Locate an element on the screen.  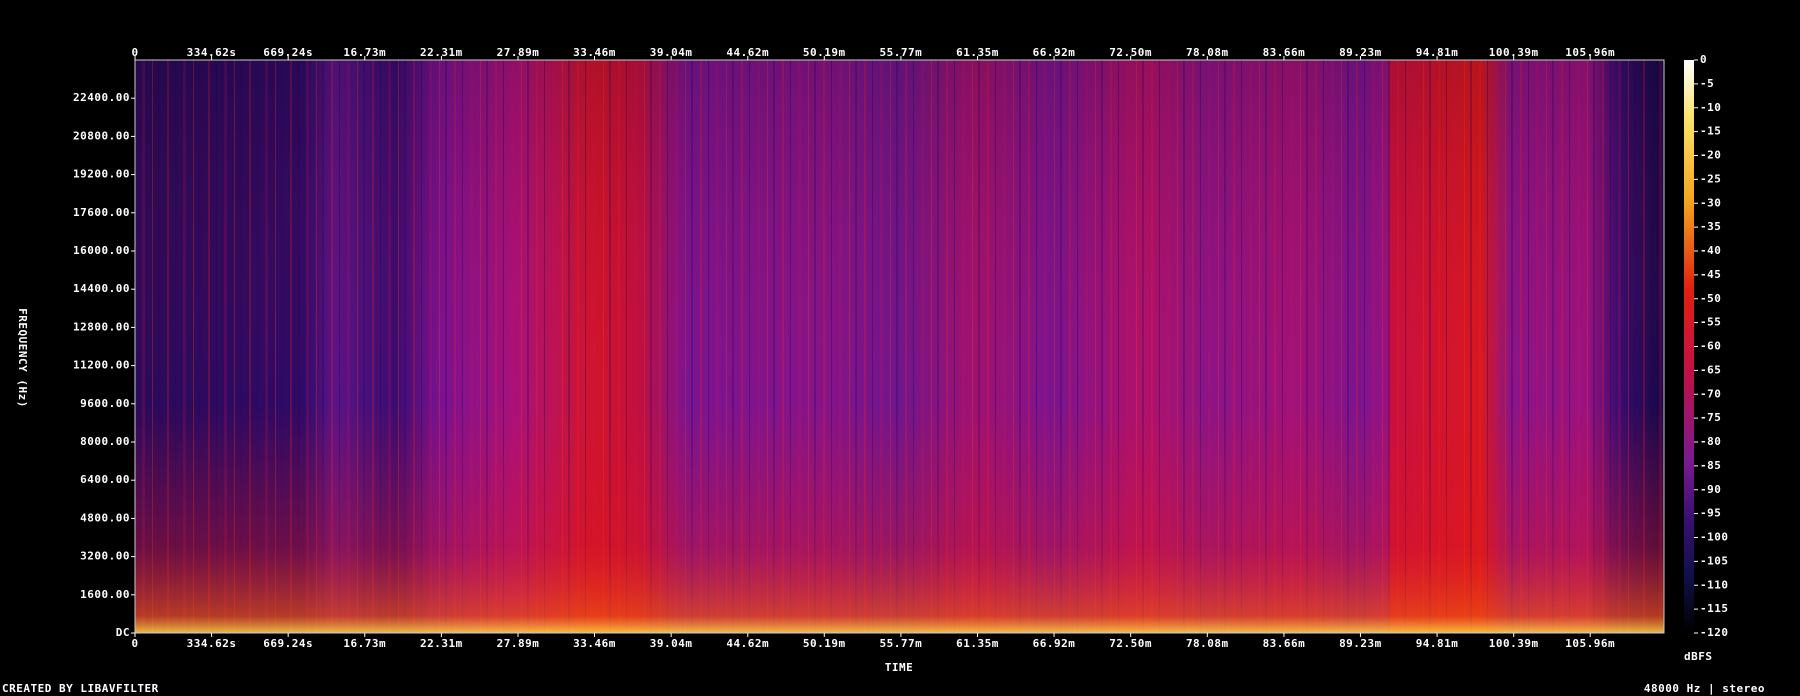
y-tick-label: 11200.00 is located at coordinates (101, 365).